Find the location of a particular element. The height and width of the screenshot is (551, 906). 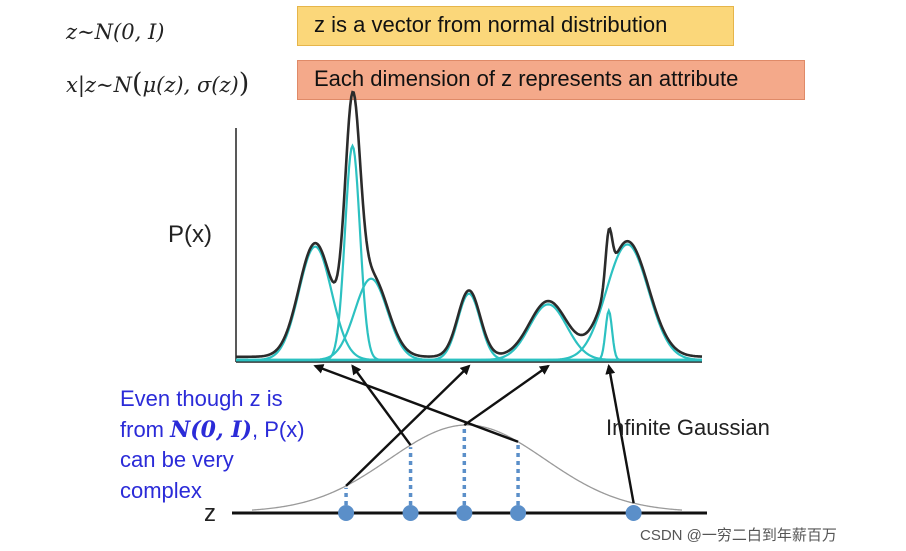

note-line-1: Even though z is is located at coordinates (201, 398).